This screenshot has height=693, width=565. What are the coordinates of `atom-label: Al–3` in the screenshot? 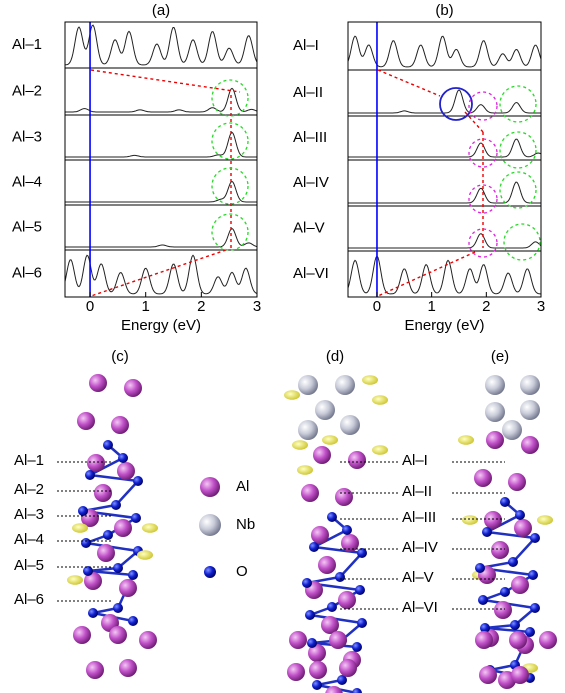 It's located at (29, 514).